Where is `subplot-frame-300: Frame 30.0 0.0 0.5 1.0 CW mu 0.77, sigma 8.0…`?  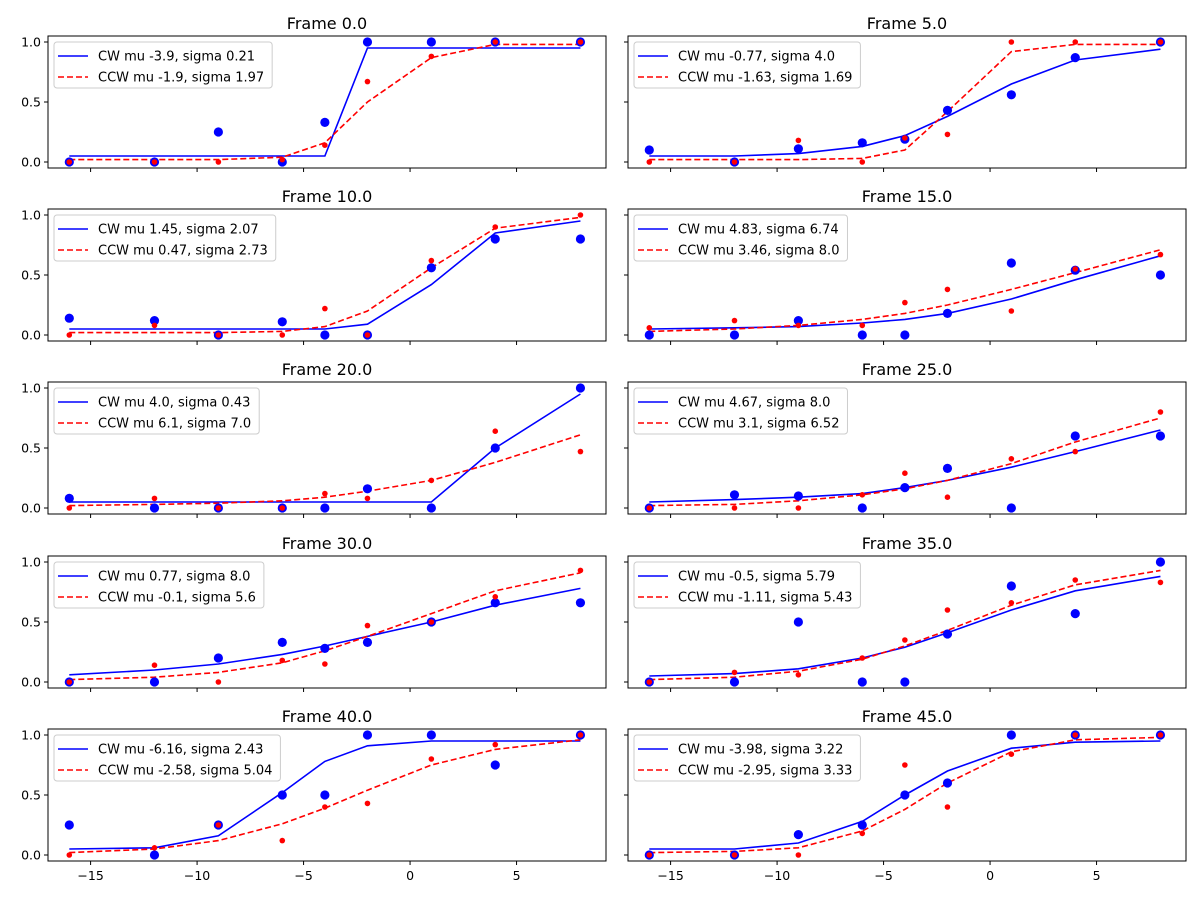 subplot-frame-300: Frame 30.0 0.0 0.5 1.0 CW mu 0.77, sigma 8.0… is located at coordinates (314, 613).